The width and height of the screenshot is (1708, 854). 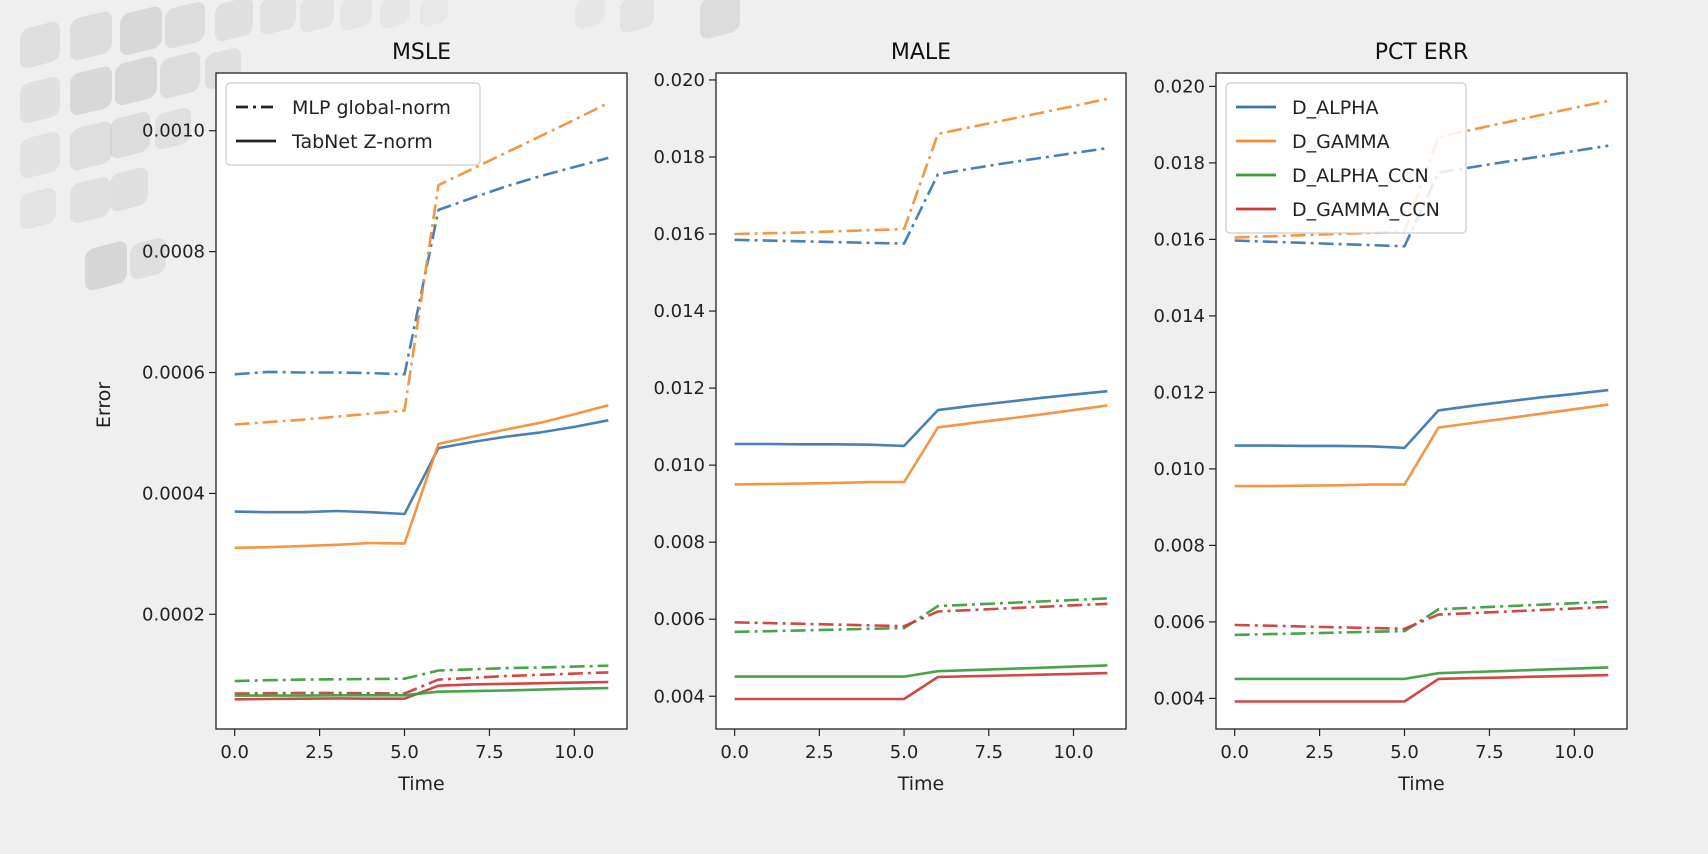 What do you see at coordinates (173, 373) in the screenshot?
I see `y-tick-label: 0.0006` at bounding box center [173, 373].